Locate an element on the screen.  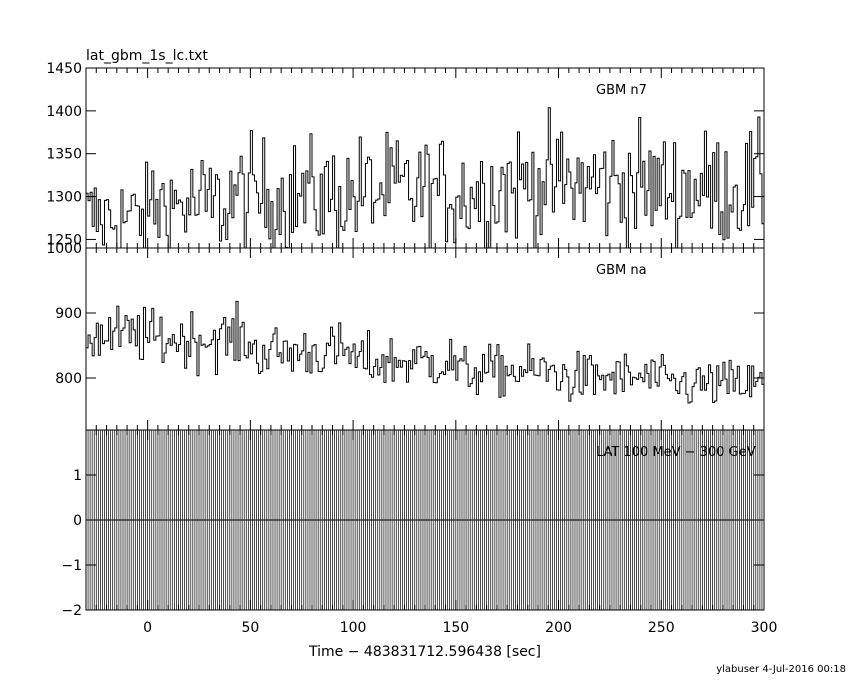
panel-2-trace is located at coordinates (425, 352).